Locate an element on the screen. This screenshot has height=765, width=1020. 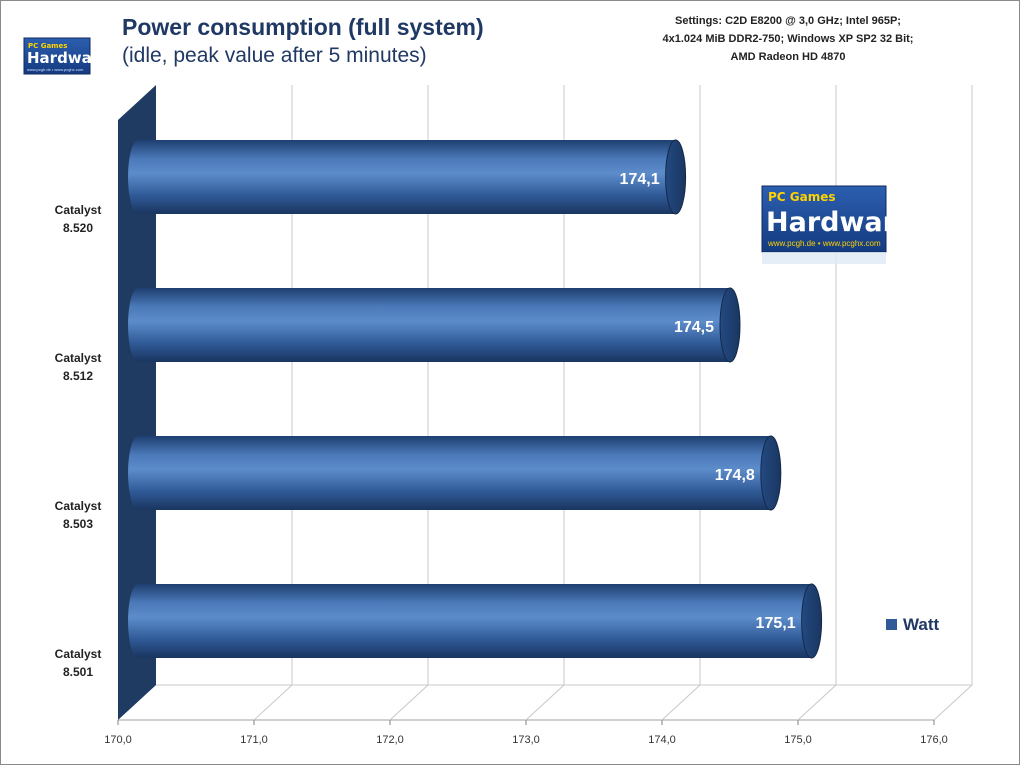
logo-large-brand-small: PC Games is located at coordinates (802, 197).